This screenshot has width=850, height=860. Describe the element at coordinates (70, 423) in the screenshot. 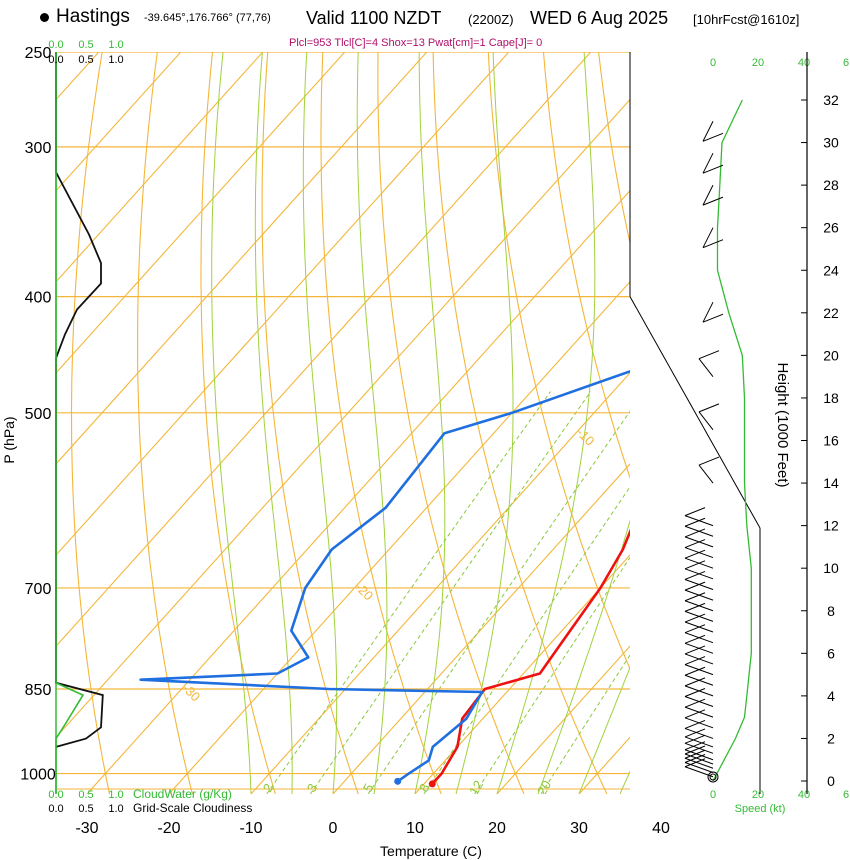

I see `cloudwater-profile` at that location.